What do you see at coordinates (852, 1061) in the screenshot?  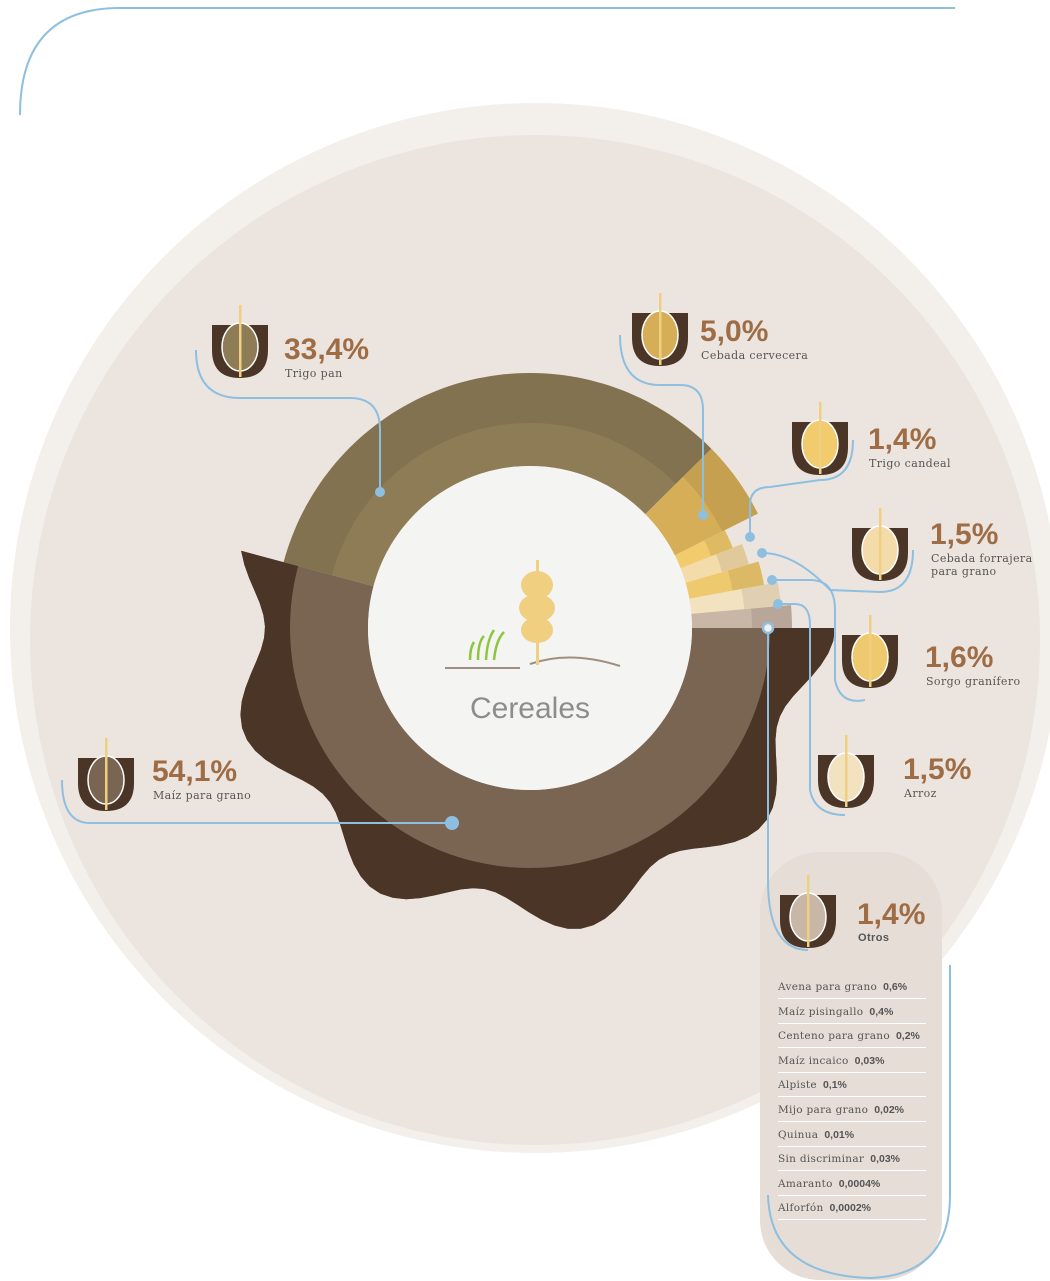 I see `breakdown-row: Maíz incaico 0,03%` at bounding box center [852, 1061].